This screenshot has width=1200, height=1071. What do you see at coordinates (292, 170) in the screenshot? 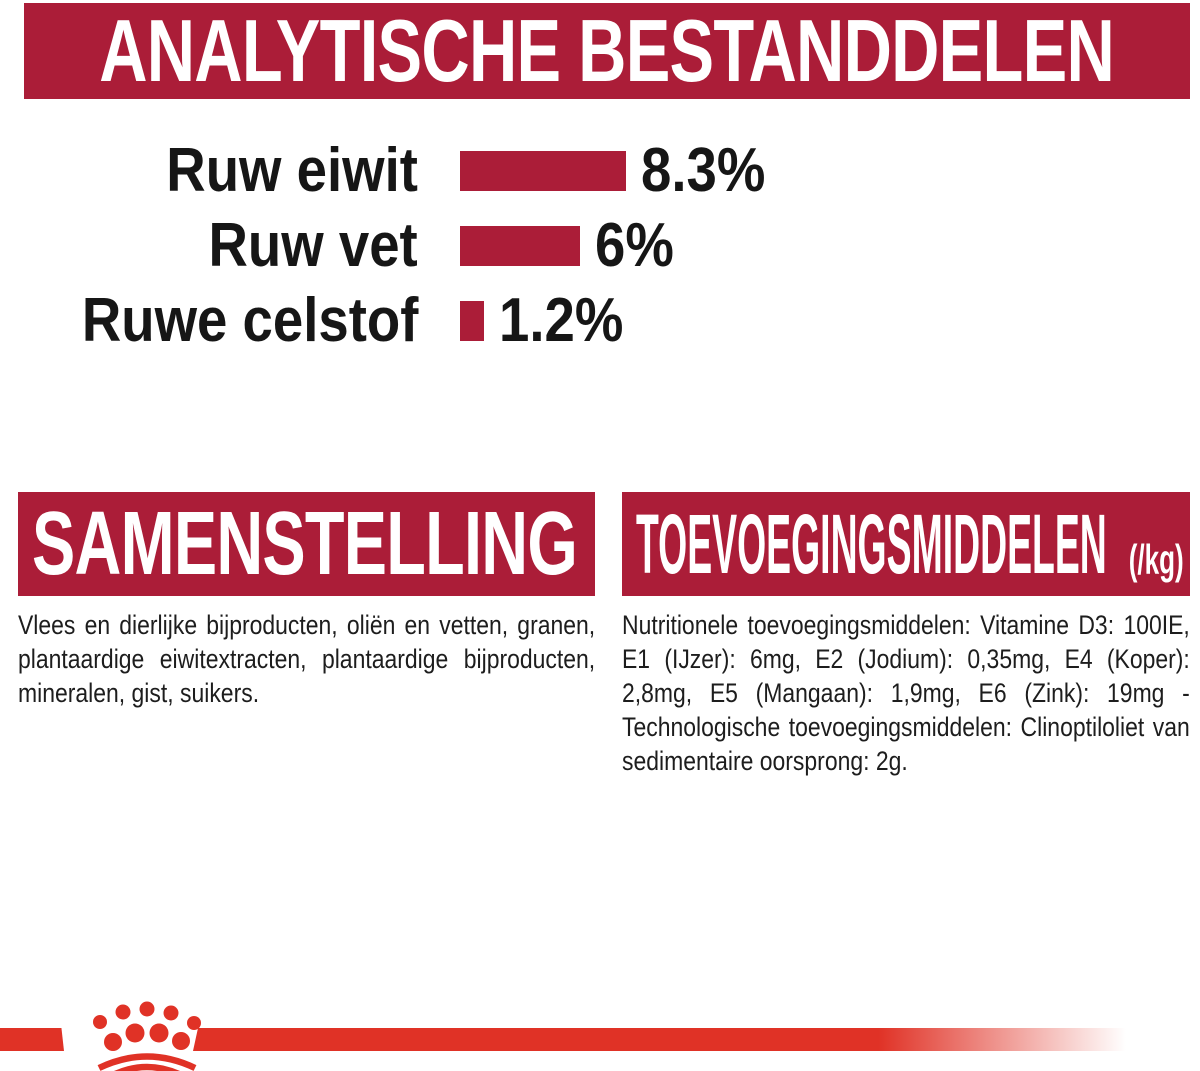
I see `chart-label-ruw-eiwit: Ruw eiwit` at bounding box center [292, 170].